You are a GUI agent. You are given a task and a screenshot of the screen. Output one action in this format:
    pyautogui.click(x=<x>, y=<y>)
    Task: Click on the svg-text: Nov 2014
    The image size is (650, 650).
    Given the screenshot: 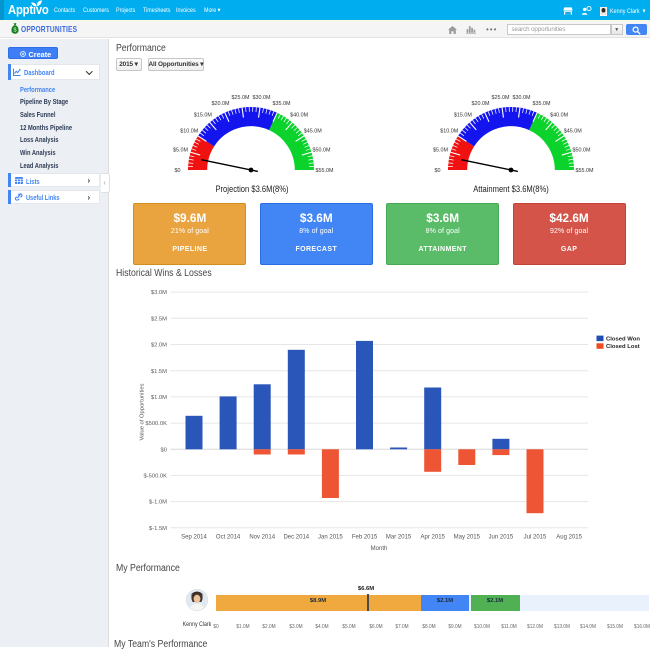 What is the action you would take?
    pyautogui.click(x=262, y=538)
    